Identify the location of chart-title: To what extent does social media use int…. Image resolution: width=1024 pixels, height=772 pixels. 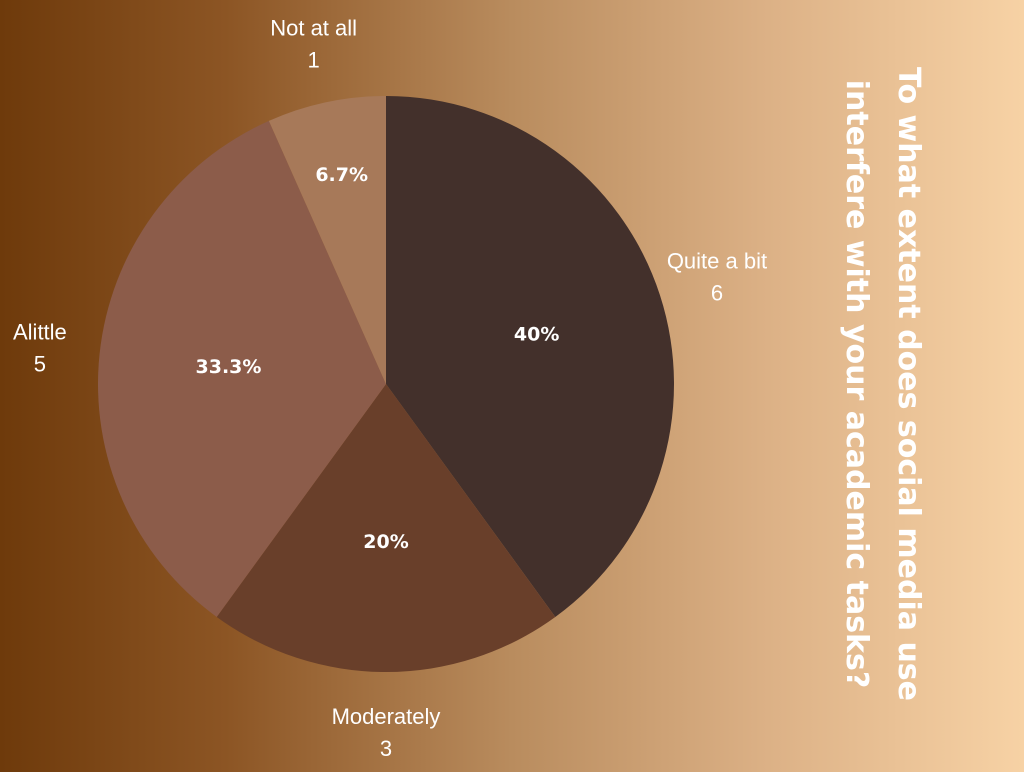
(882, 383).